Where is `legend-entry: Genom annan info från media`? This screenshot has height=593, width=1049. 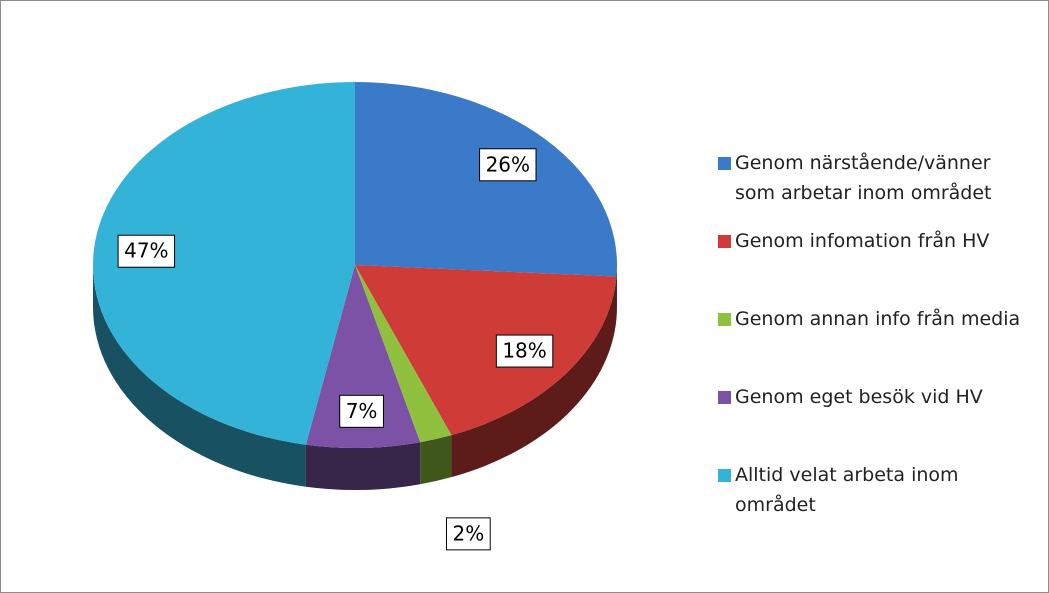
legend-entry: Genom annan info från media is located at coordinates (883, 343).